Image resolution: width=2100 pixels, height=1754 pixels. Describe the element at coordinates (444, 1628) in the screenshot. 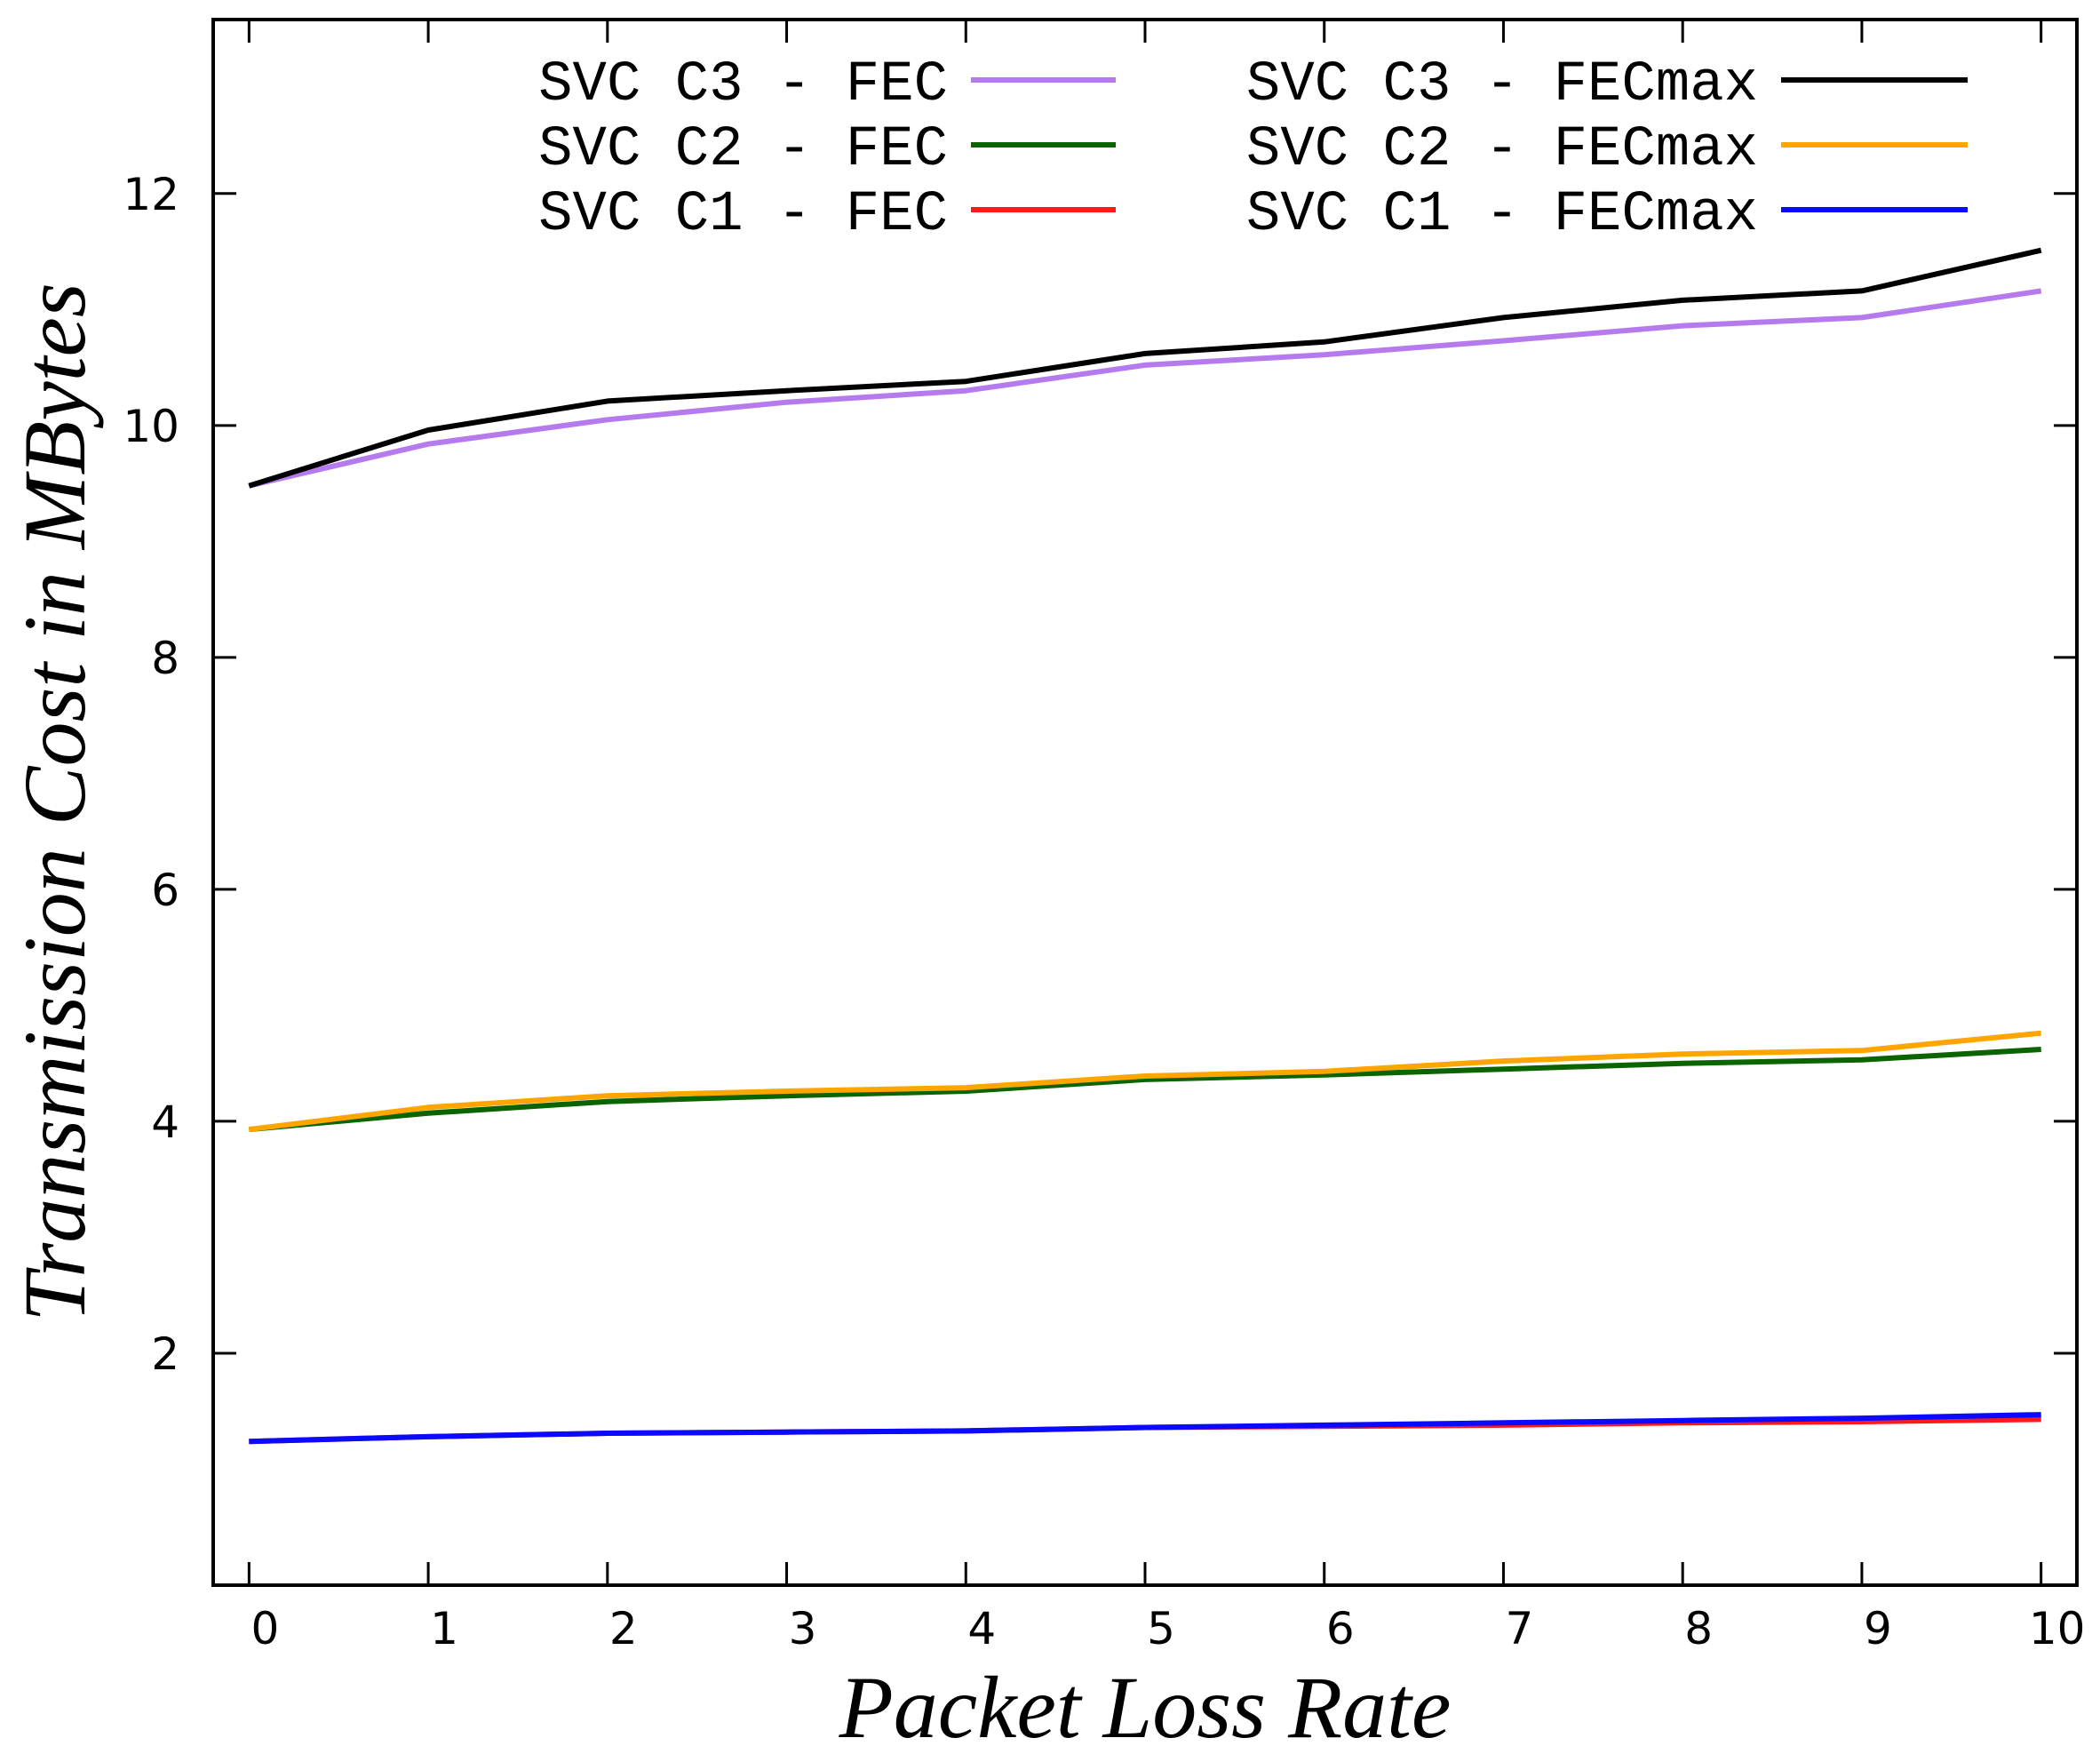

I see `x-tick-label: 1` at that location.